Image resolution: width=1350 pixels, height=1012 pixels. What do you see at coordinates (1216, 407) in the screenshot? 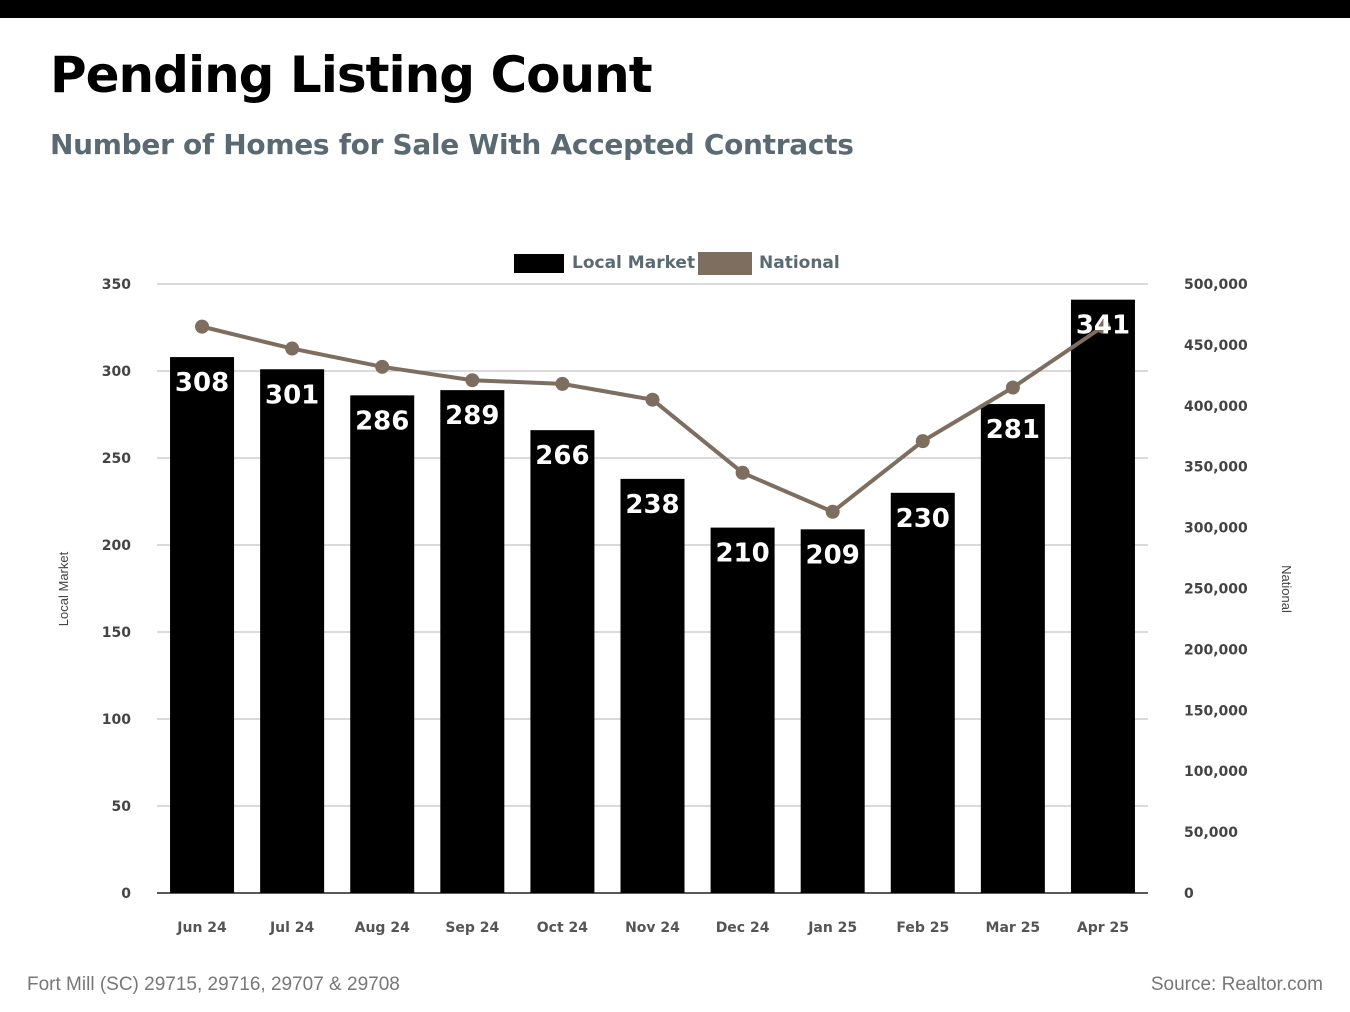
I see `right-axis-tick-label: 400,000` at bounding box center [1216, 407].